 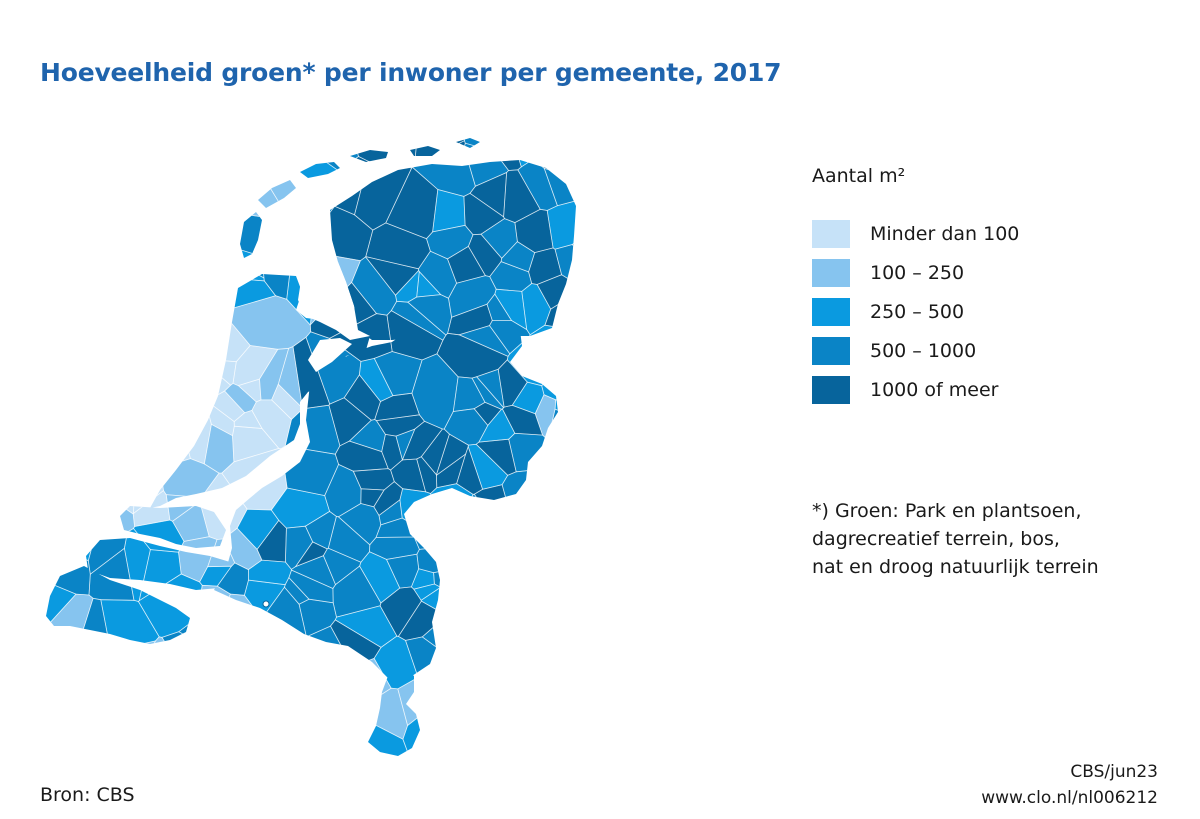 I want to click on legend-label: 1000 of meer, so click(x=934, y=389).